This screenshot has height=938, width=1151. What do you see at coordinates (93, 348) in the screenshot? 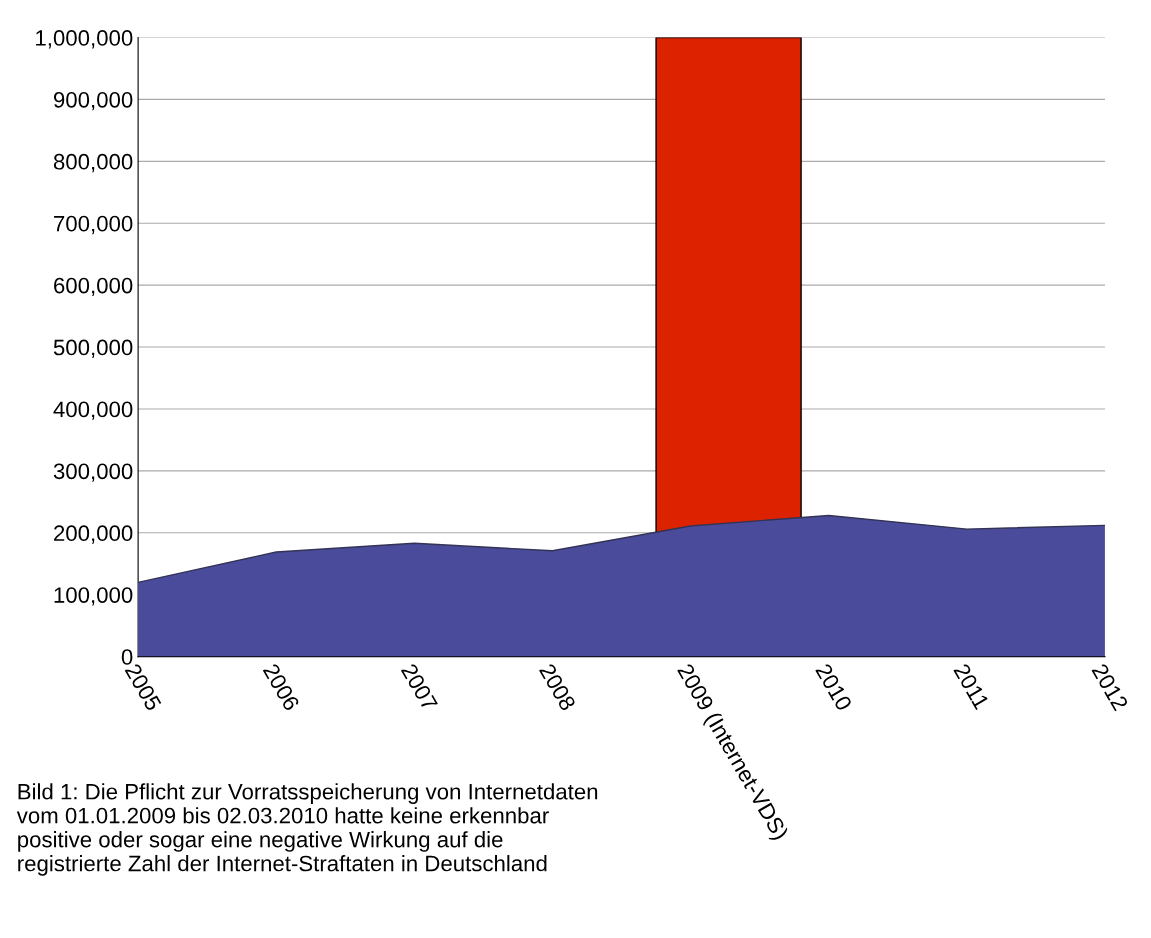
I see `y-tick-label: 500,000` at bounding box center [93, 348].